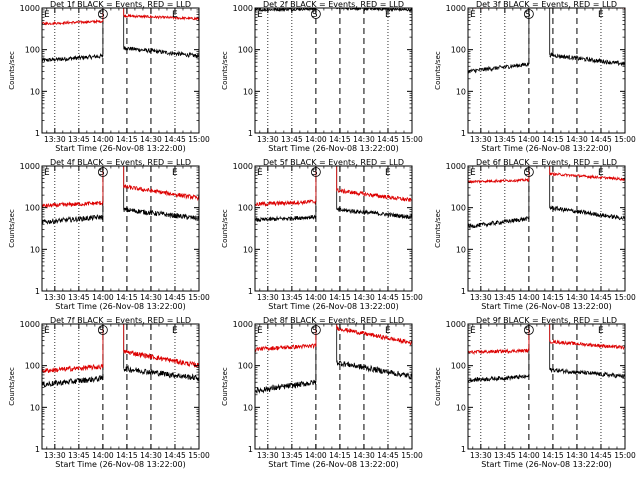 The image size is (640, 480). I want to click on panel-title: Det 8f BLACK = Events, RED = LLD, so click(333, 320).